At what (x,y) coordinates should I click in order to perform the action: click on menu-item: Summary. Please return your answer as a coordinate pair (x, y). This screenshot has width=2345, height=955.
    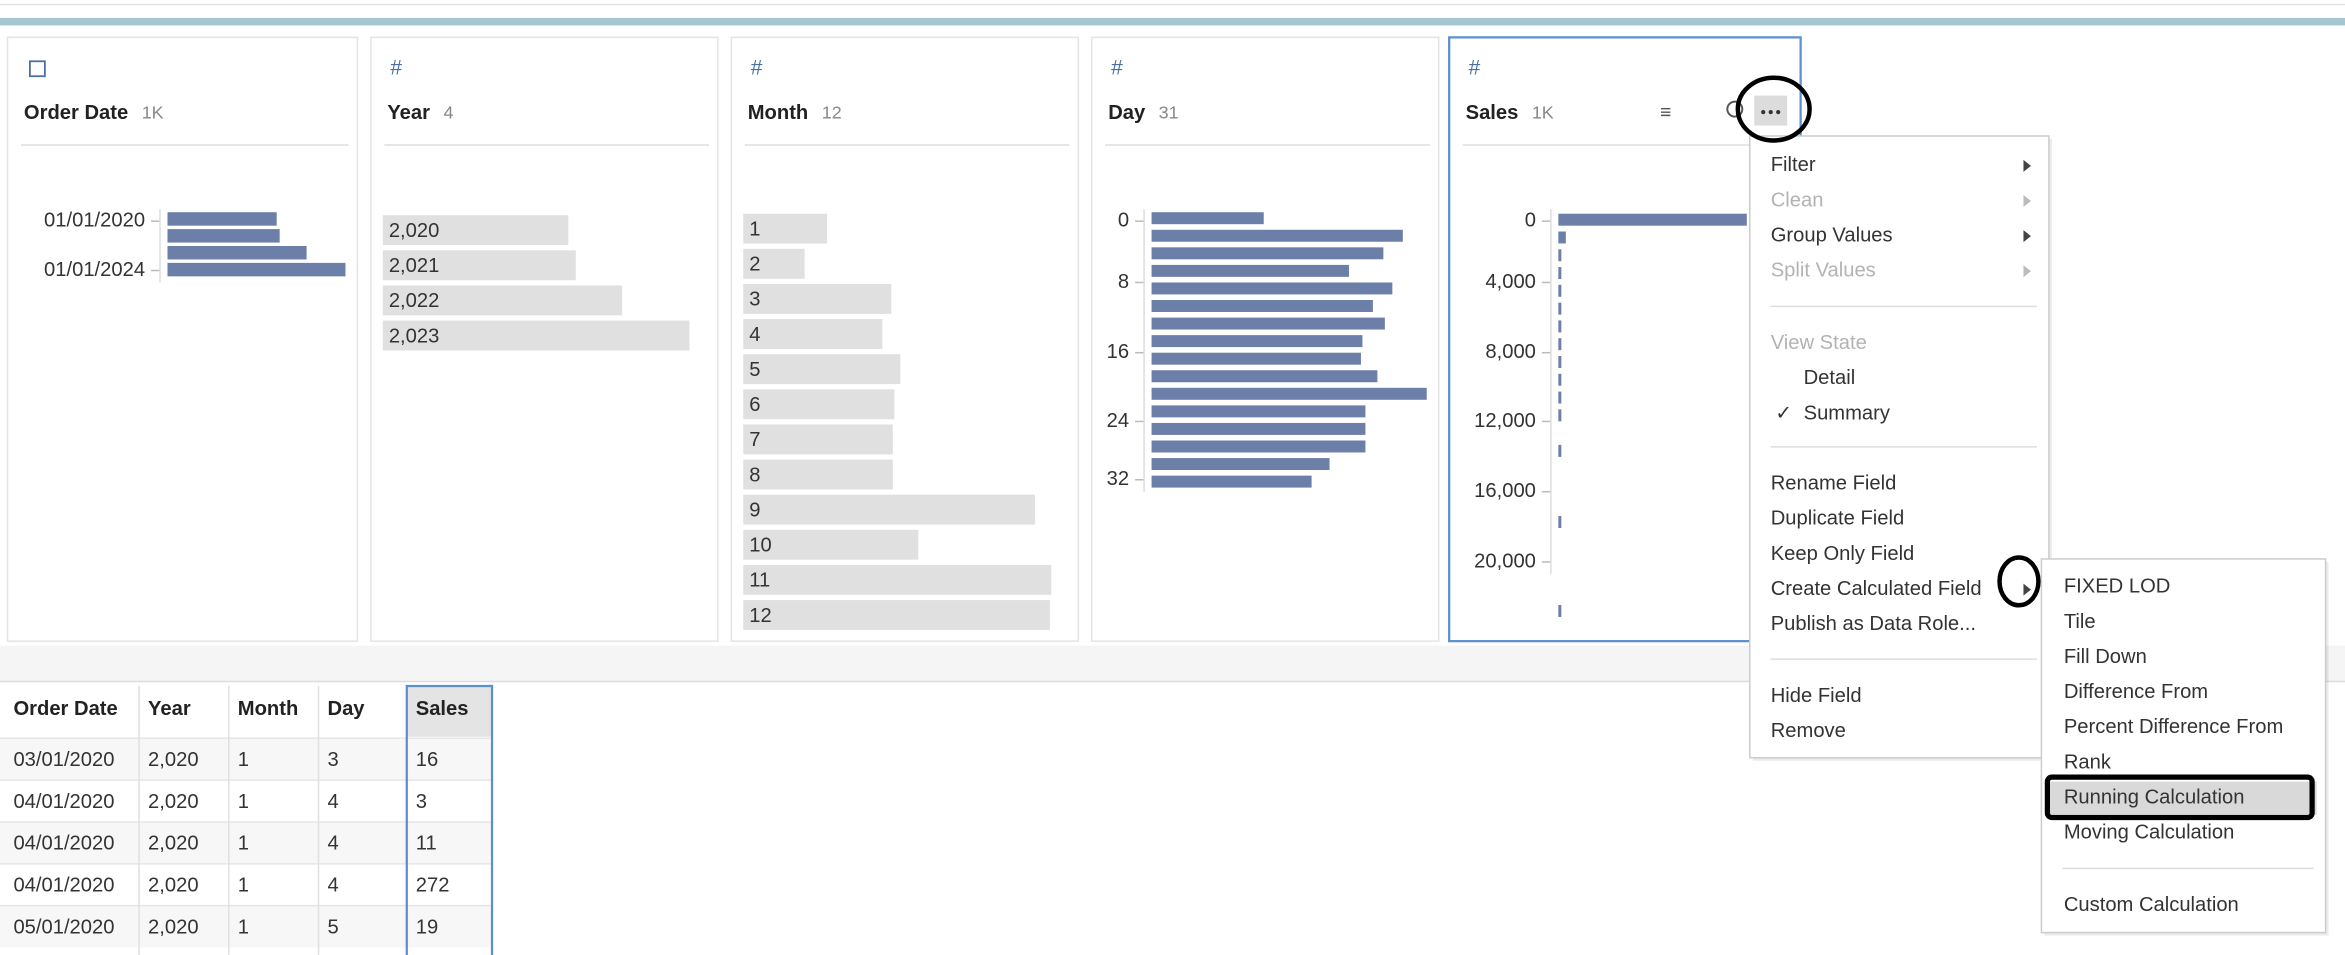
    Looking at the image, I should click on (1847, 413).